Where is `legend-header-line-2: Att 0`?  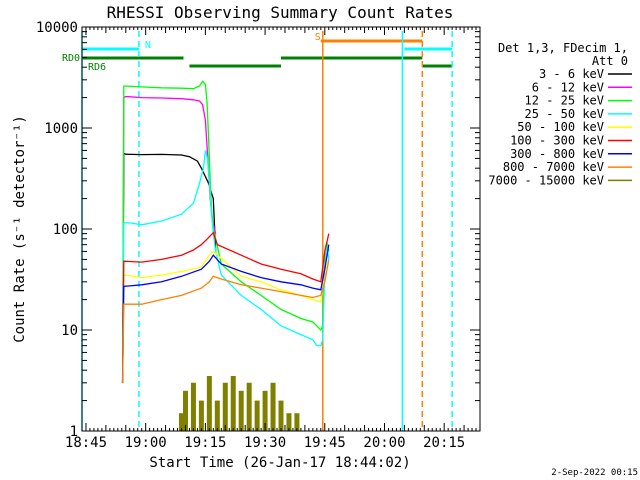
legend-header-line-2: Att 0 is located at coordinates (610, 61).